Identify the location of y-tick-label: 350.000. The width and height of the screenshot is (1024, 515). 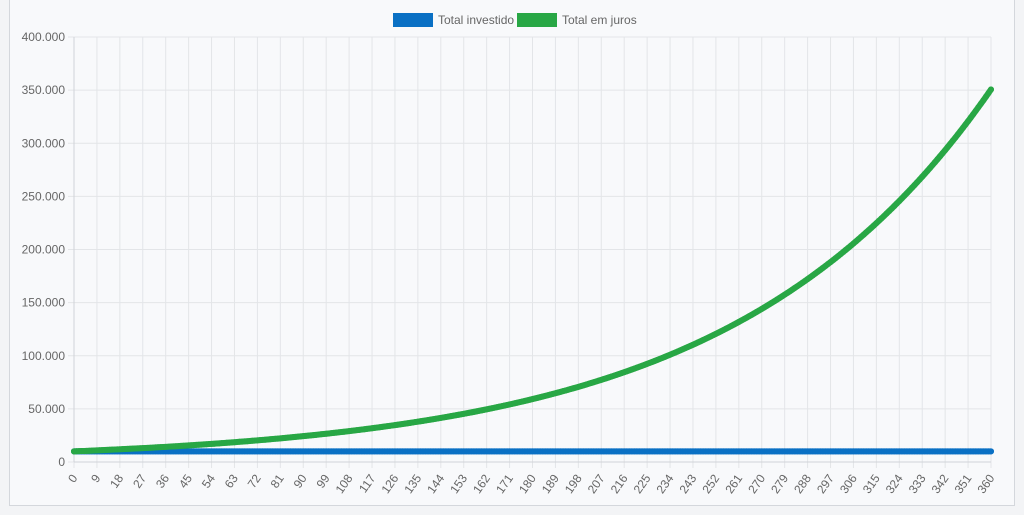
(44, 90).